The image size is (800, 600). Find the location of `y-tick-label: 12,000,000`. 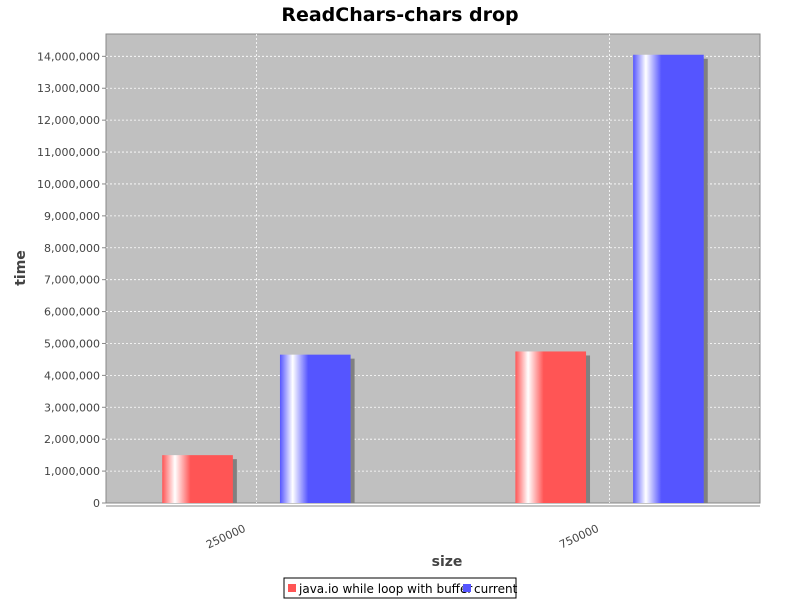

y-tick-label: 12,000,000 is located at coordinates (68, 120).